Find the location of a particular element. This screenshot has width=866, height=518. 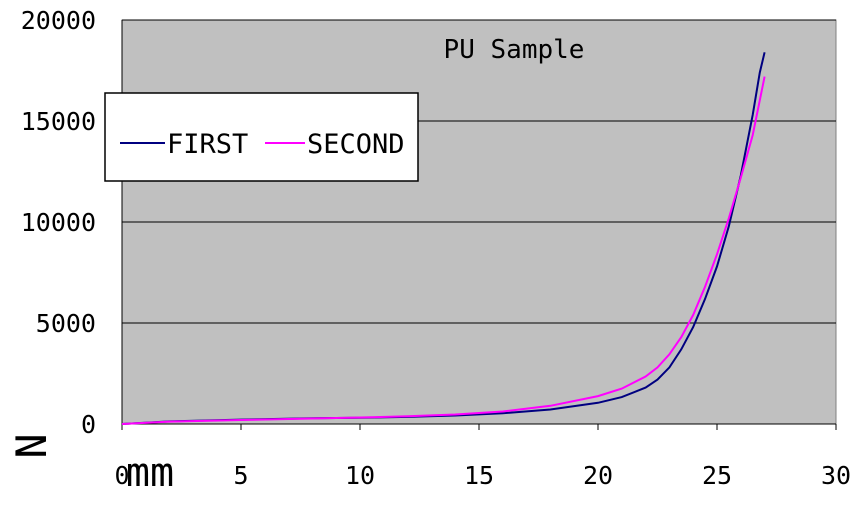

y-axis-label: N is located at coordinates (31, 445).